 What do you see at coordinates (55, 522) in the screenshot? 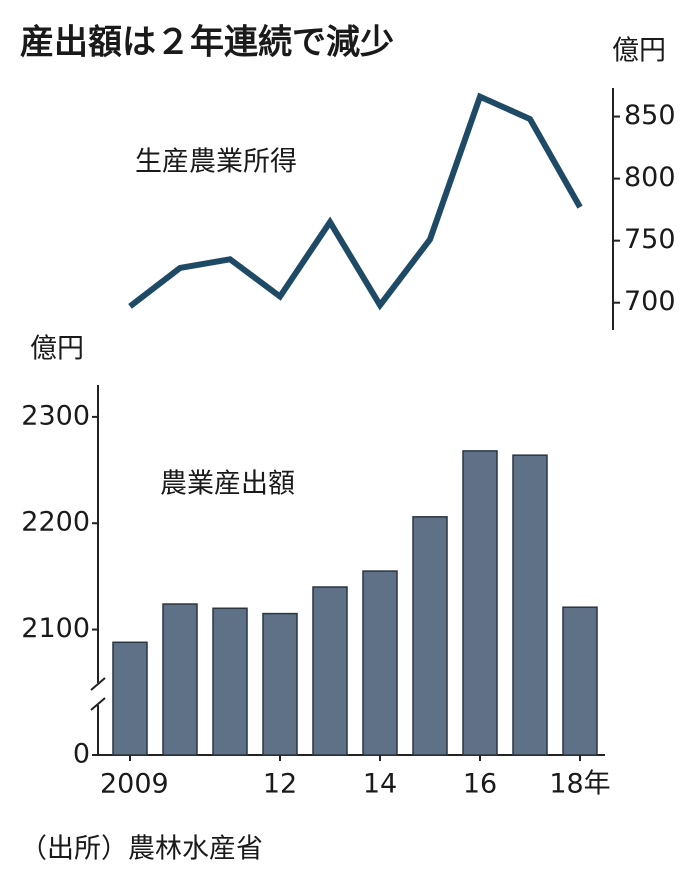
I see `y-tick-label: 2200` at bounding box center [55, 522].